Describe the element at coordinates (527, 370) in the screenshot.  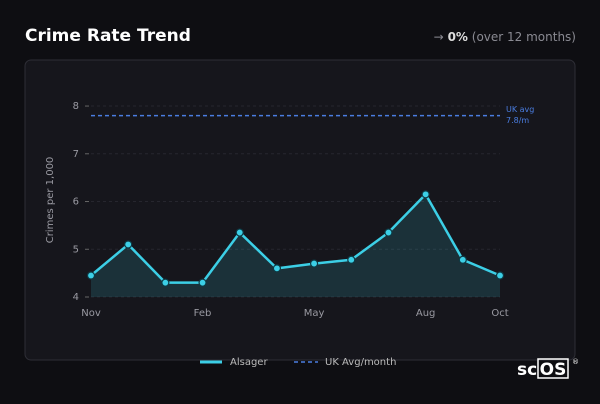
I see `logo: sc` at that location.